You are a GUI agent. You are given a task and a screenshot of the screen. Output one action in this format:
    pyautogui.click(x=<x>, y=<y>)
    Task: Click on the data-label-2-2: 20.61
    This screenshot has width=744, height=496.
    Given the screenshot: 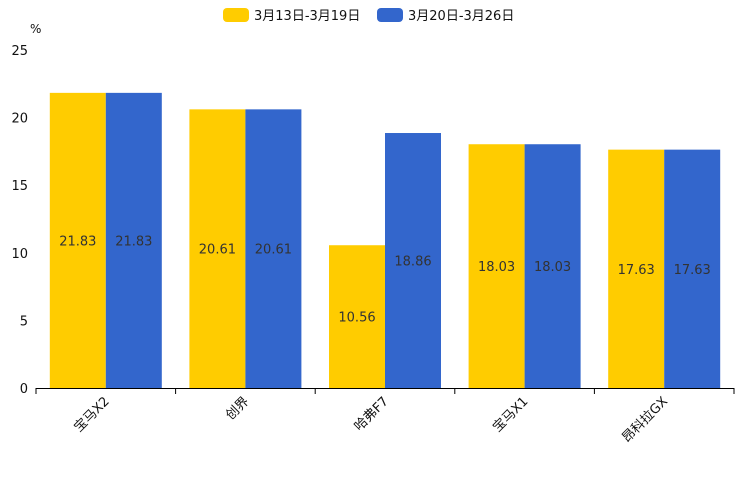 What is the action you would take?
    pyautogui.click(x=273, y=250)
    